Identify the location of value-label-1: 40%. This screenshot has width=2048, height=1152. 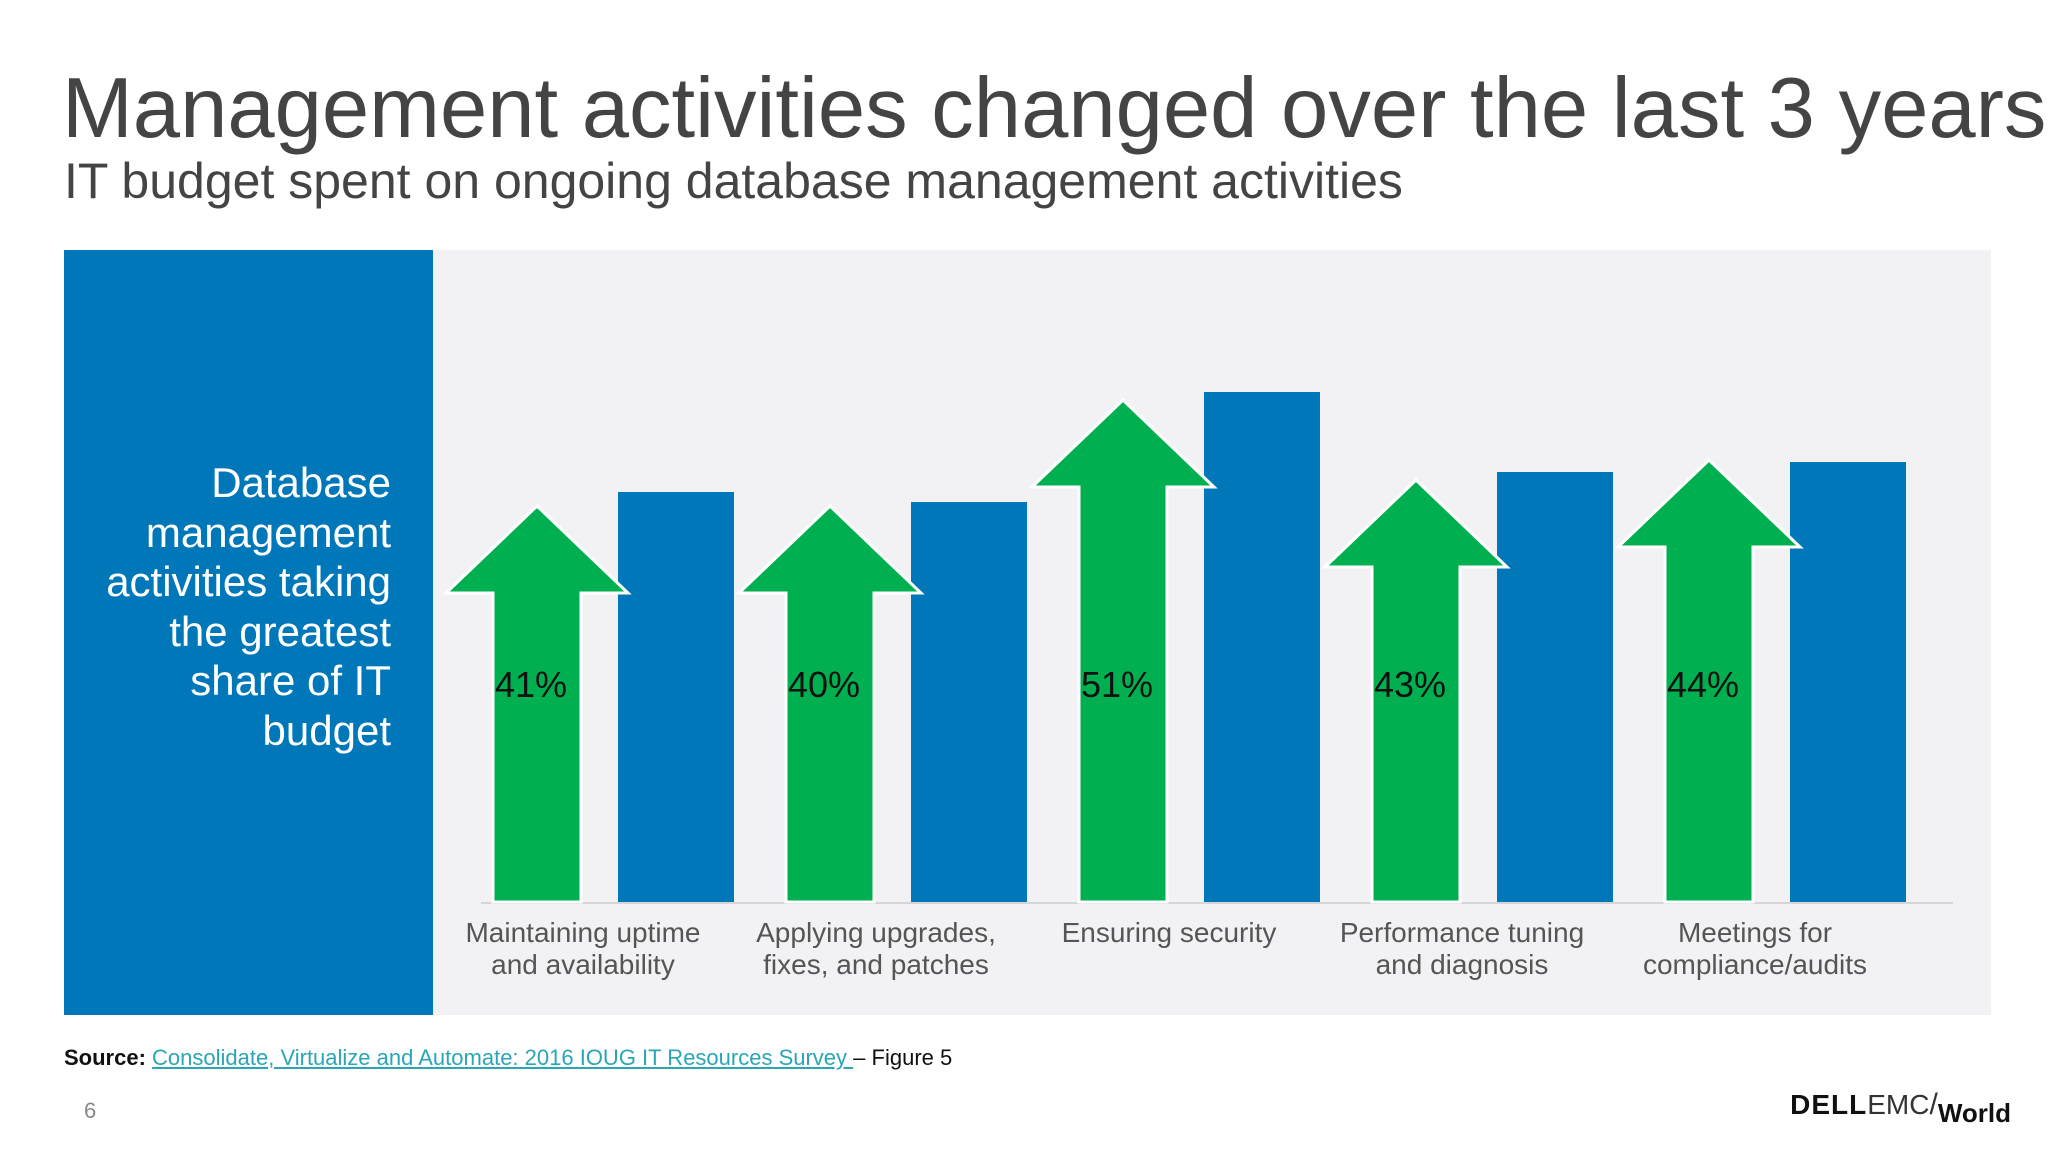
(824, 684).